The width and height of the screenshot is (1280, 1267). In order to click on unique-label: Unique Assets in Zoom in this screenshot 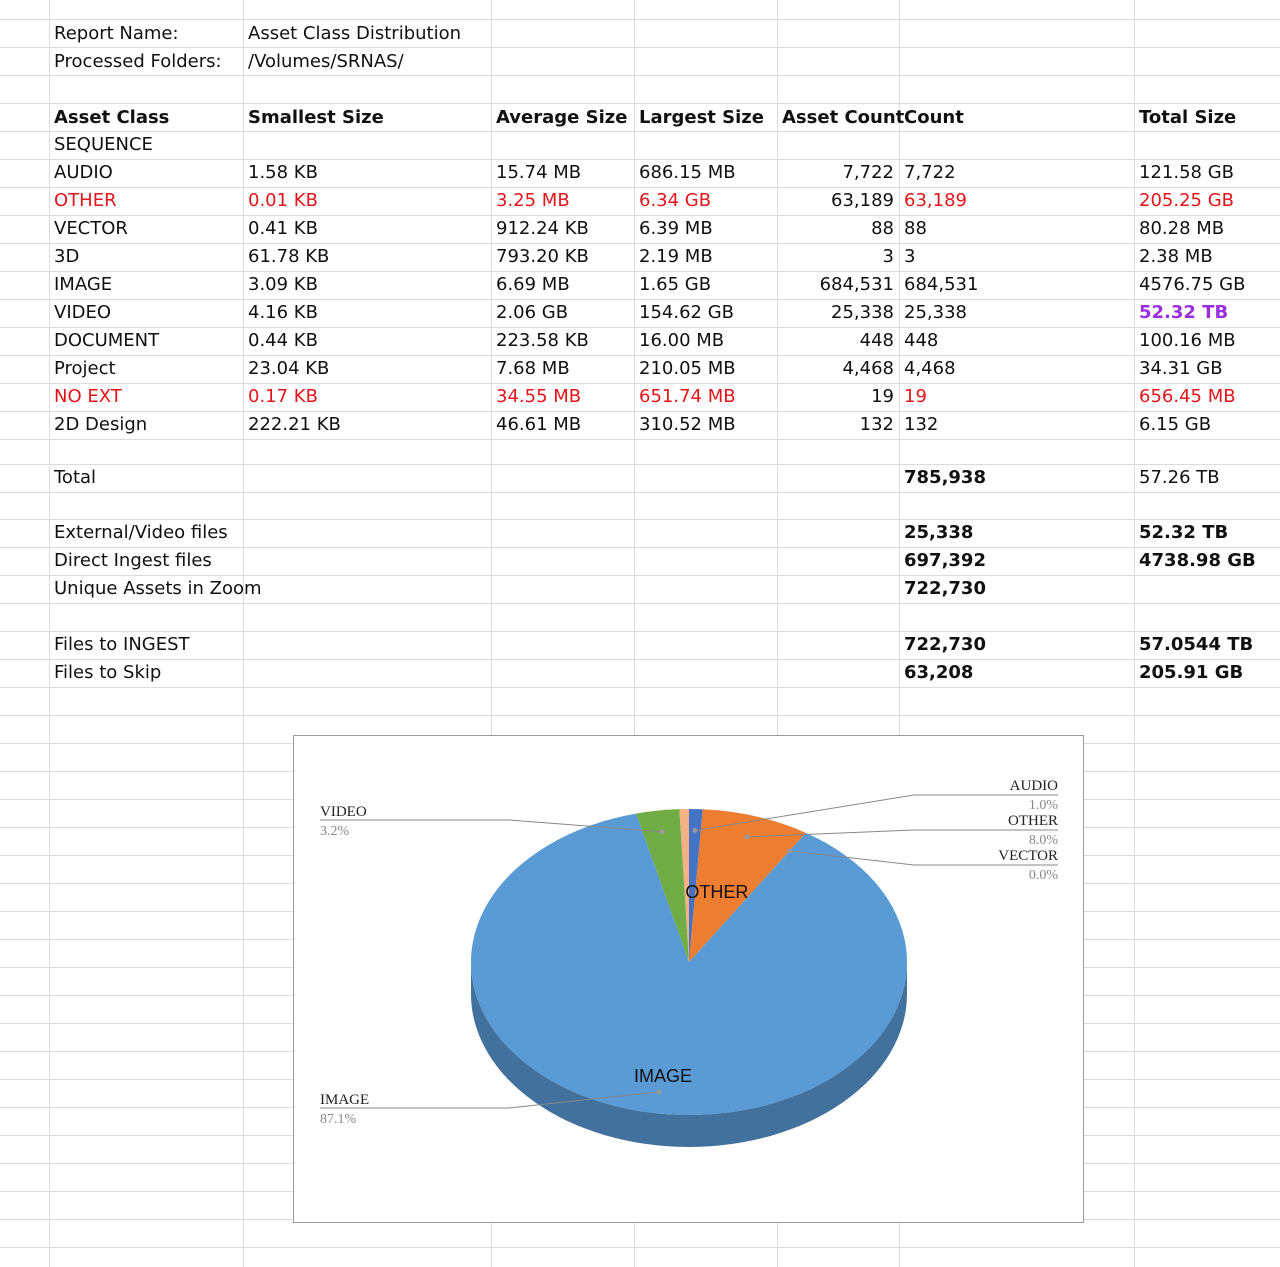, I will do `click(158, 588)`.